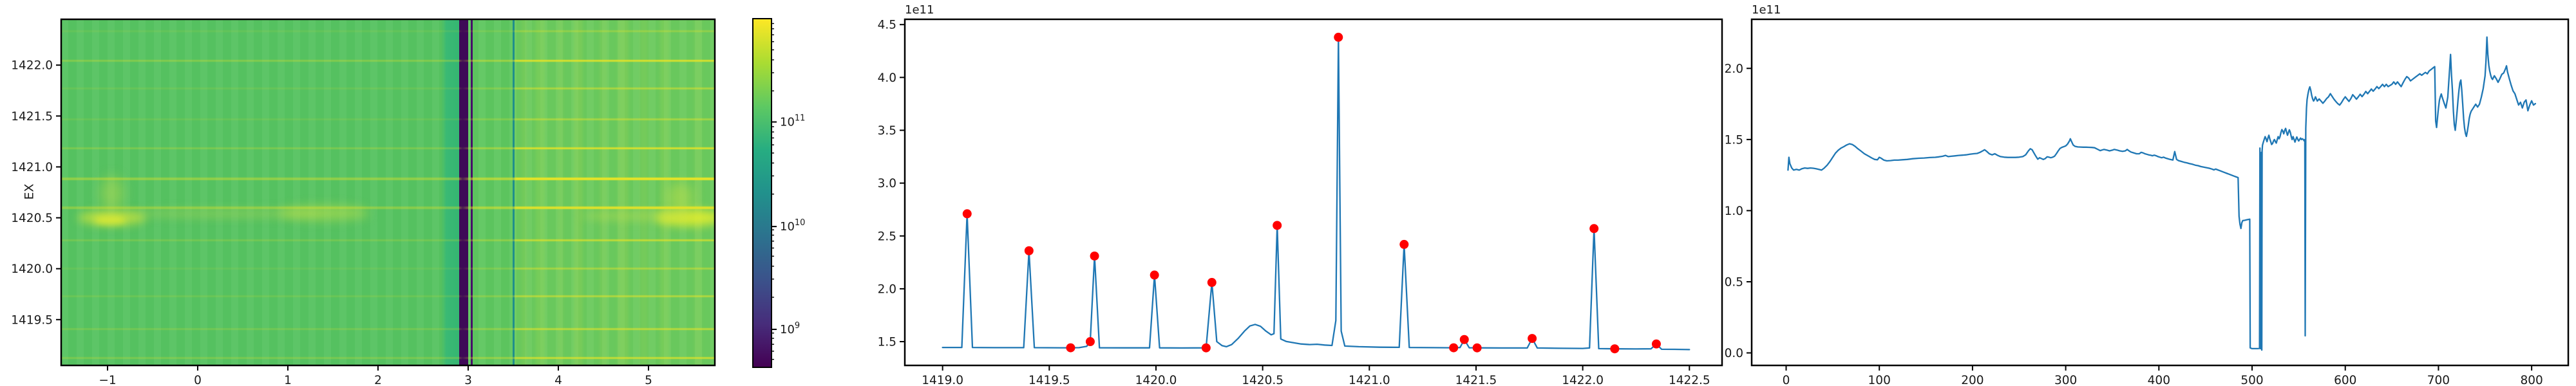 The width and height of the screenshot is (2576, 386). I want to click on spectrum-y-tick-label: 3.5, so click(887, 131).